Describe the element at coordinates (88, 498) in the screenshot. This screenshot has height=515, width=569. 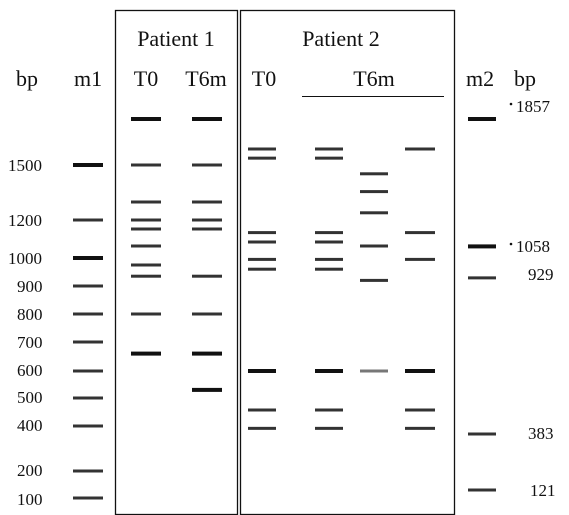
I see `band-m1-100bp` at that location.